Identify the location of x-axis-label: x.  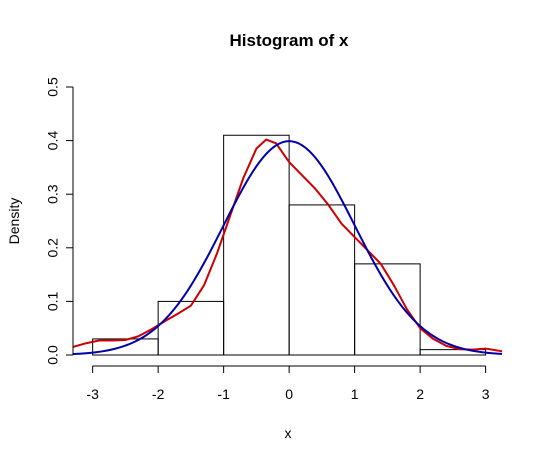
(288, 433).